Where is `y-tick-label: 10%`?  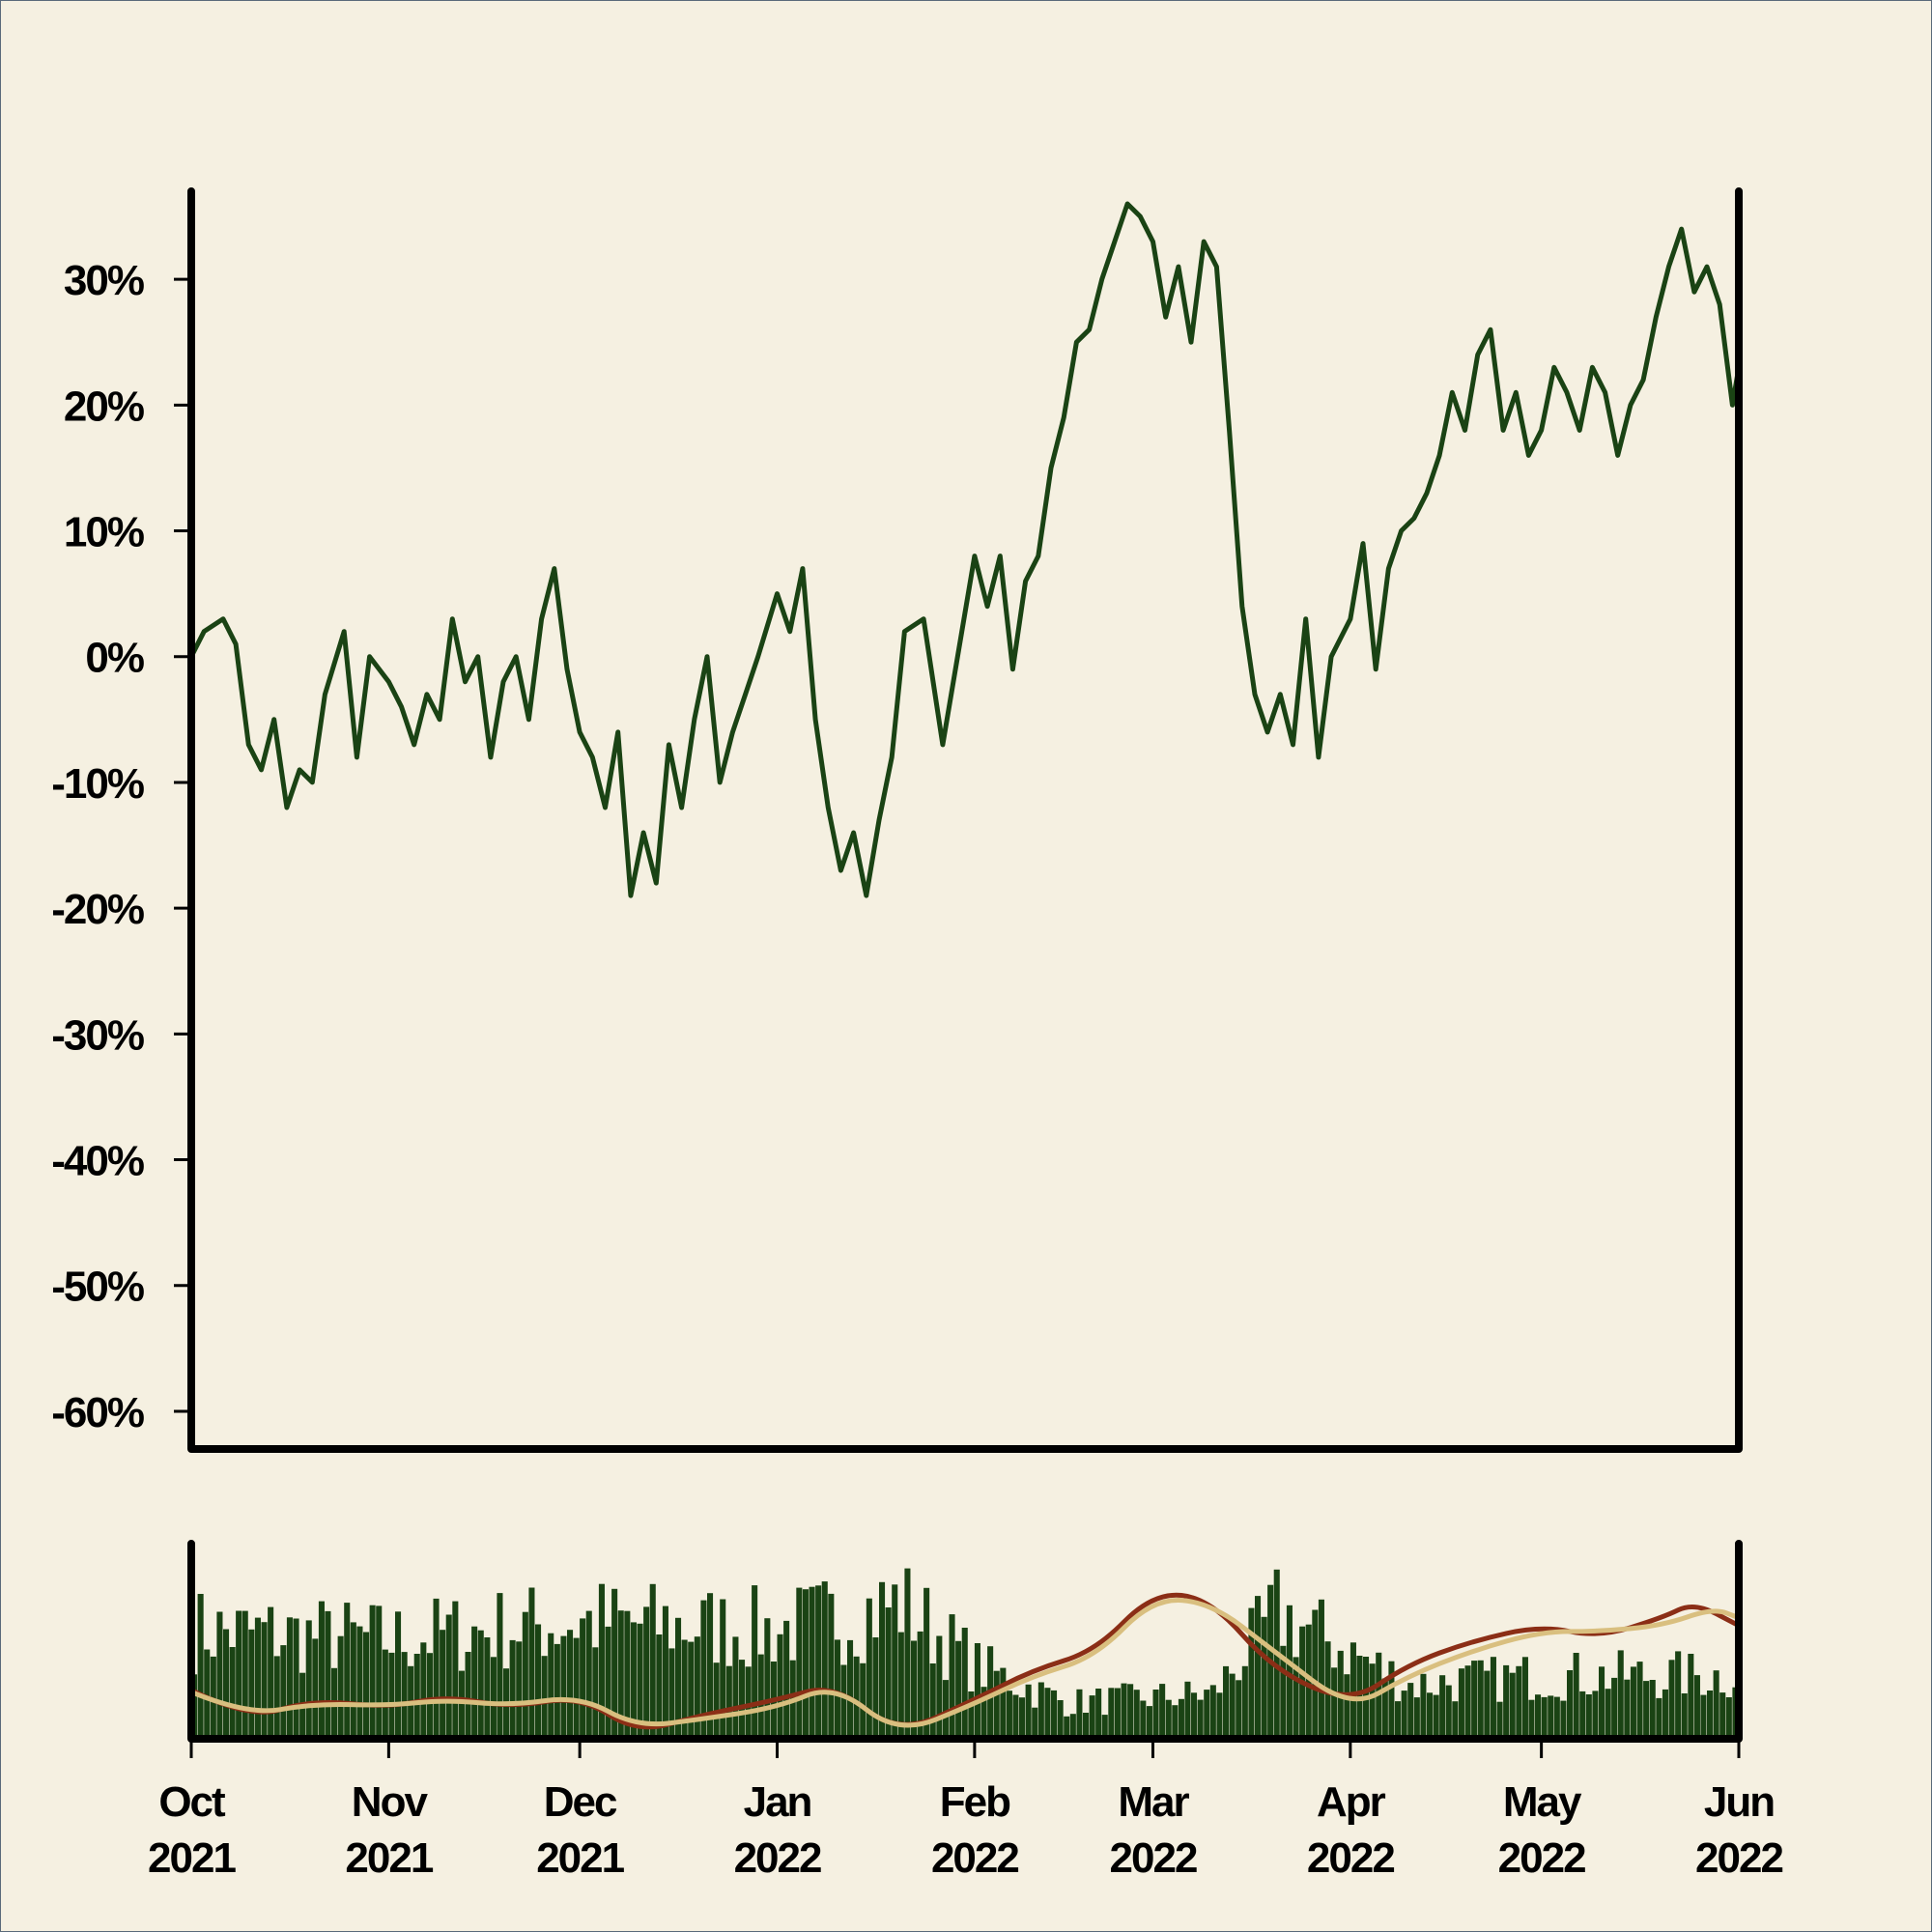 y-tick-label: 10% is located at coordinates (104, 532).